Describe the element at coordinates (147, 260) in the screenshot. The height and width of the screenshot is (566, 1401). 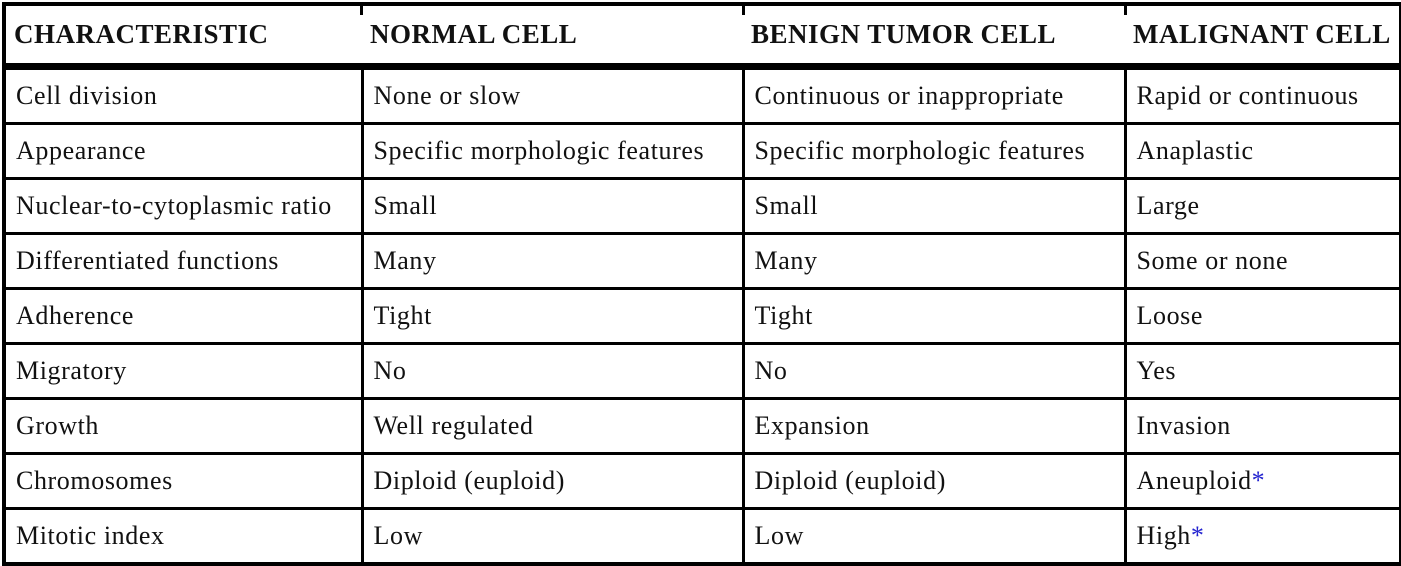
I see `cell-text: Differentiated functions` at that location.